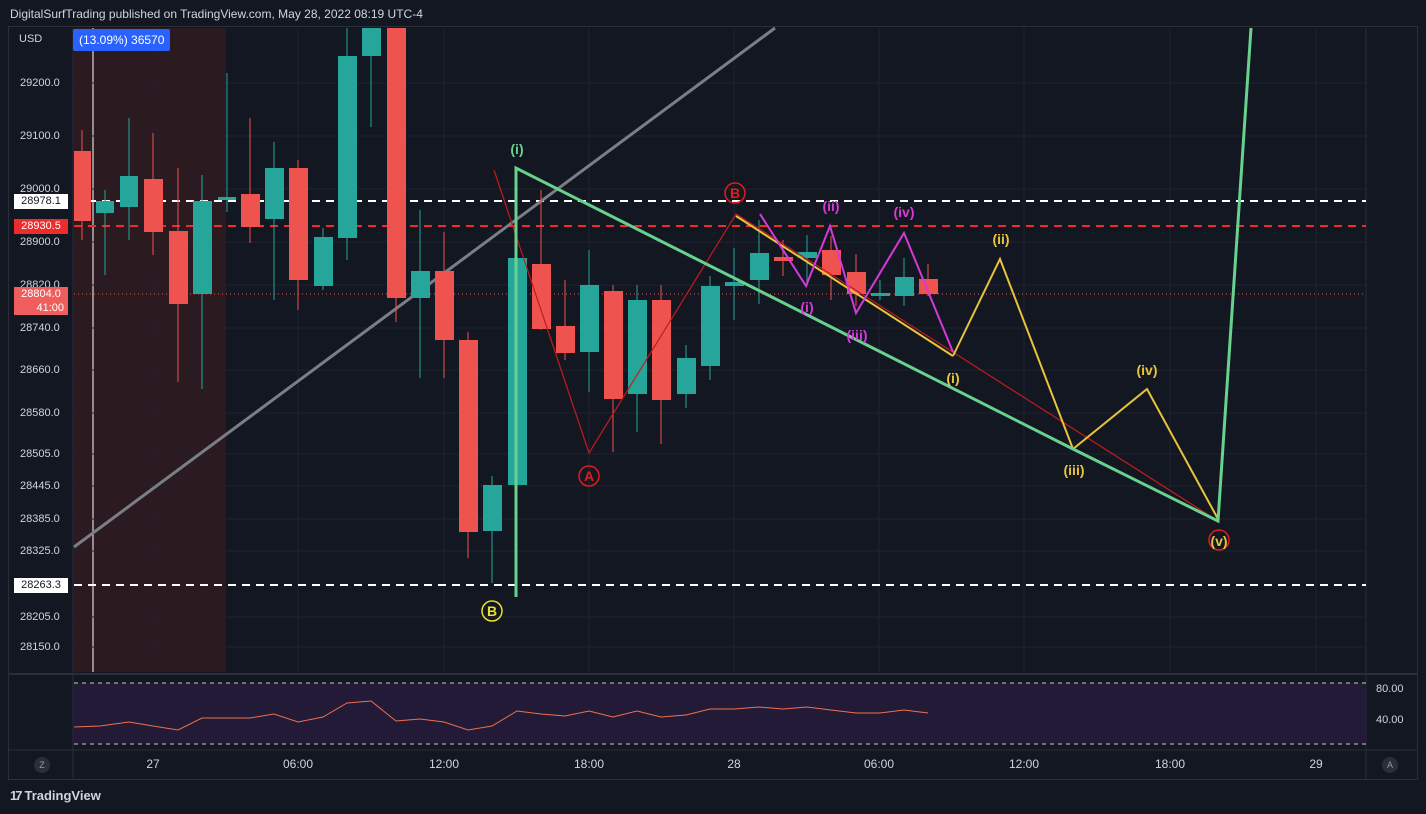  Describe the element at coordinates (31, 39) in the screenshot. I see `currency-label: USD` at that location.